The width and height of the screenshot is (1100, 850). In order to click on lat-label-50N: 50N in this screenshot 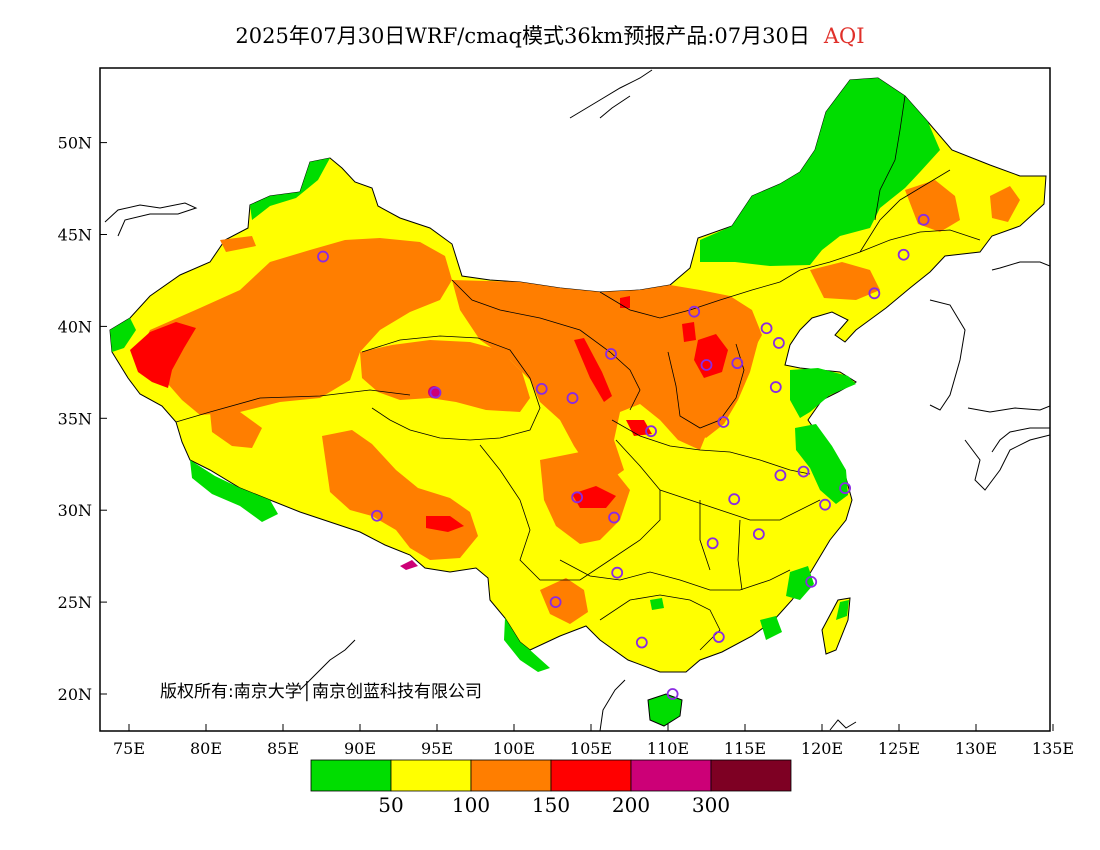, I will do `click(75, 143)`.